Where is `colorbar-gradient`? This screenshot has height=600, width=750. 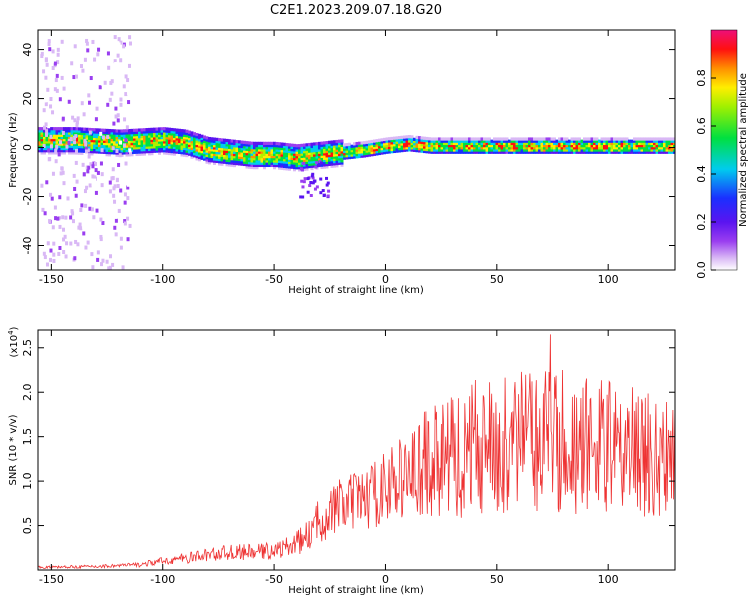
colorbar-gradient is located at coordinates (724, 150).